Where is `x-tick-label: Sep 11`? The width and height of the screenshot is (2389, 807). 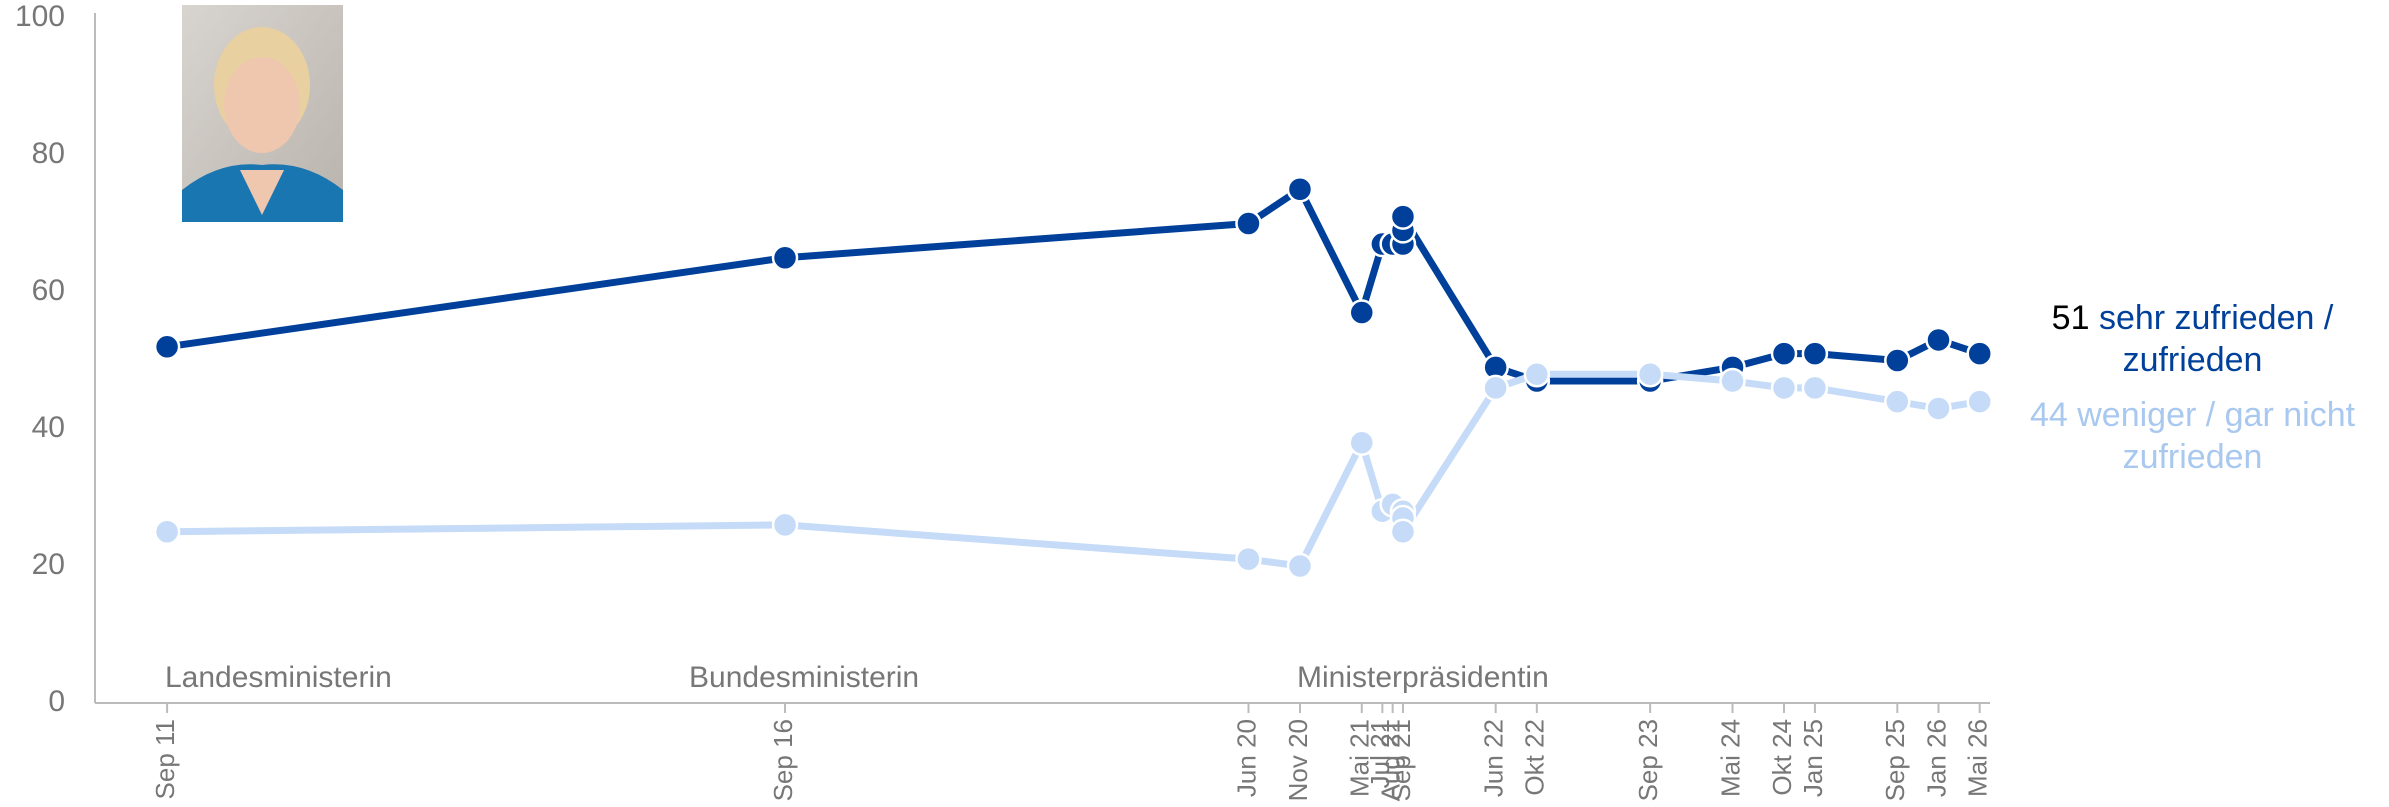 x-tick-label: Sep 11 is located at coordinates (165, 759).